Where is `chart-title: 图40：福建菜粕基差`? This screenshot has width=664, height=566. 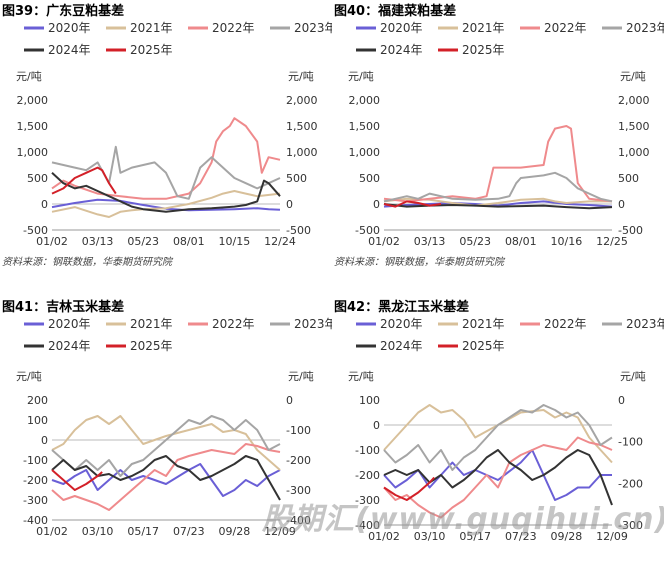 chart-title: 图40：福建菜粕基差 is located at coordinates (395, 11).